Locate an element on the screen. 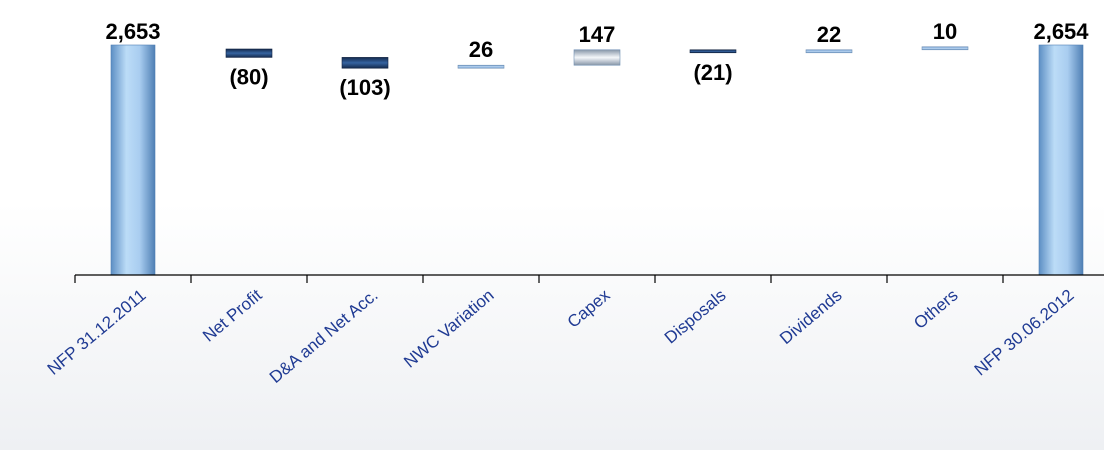 This screenshot has width=1104, height=450. category-label-nwc-variation: NWC Variation is located at coordinates (448, 329).